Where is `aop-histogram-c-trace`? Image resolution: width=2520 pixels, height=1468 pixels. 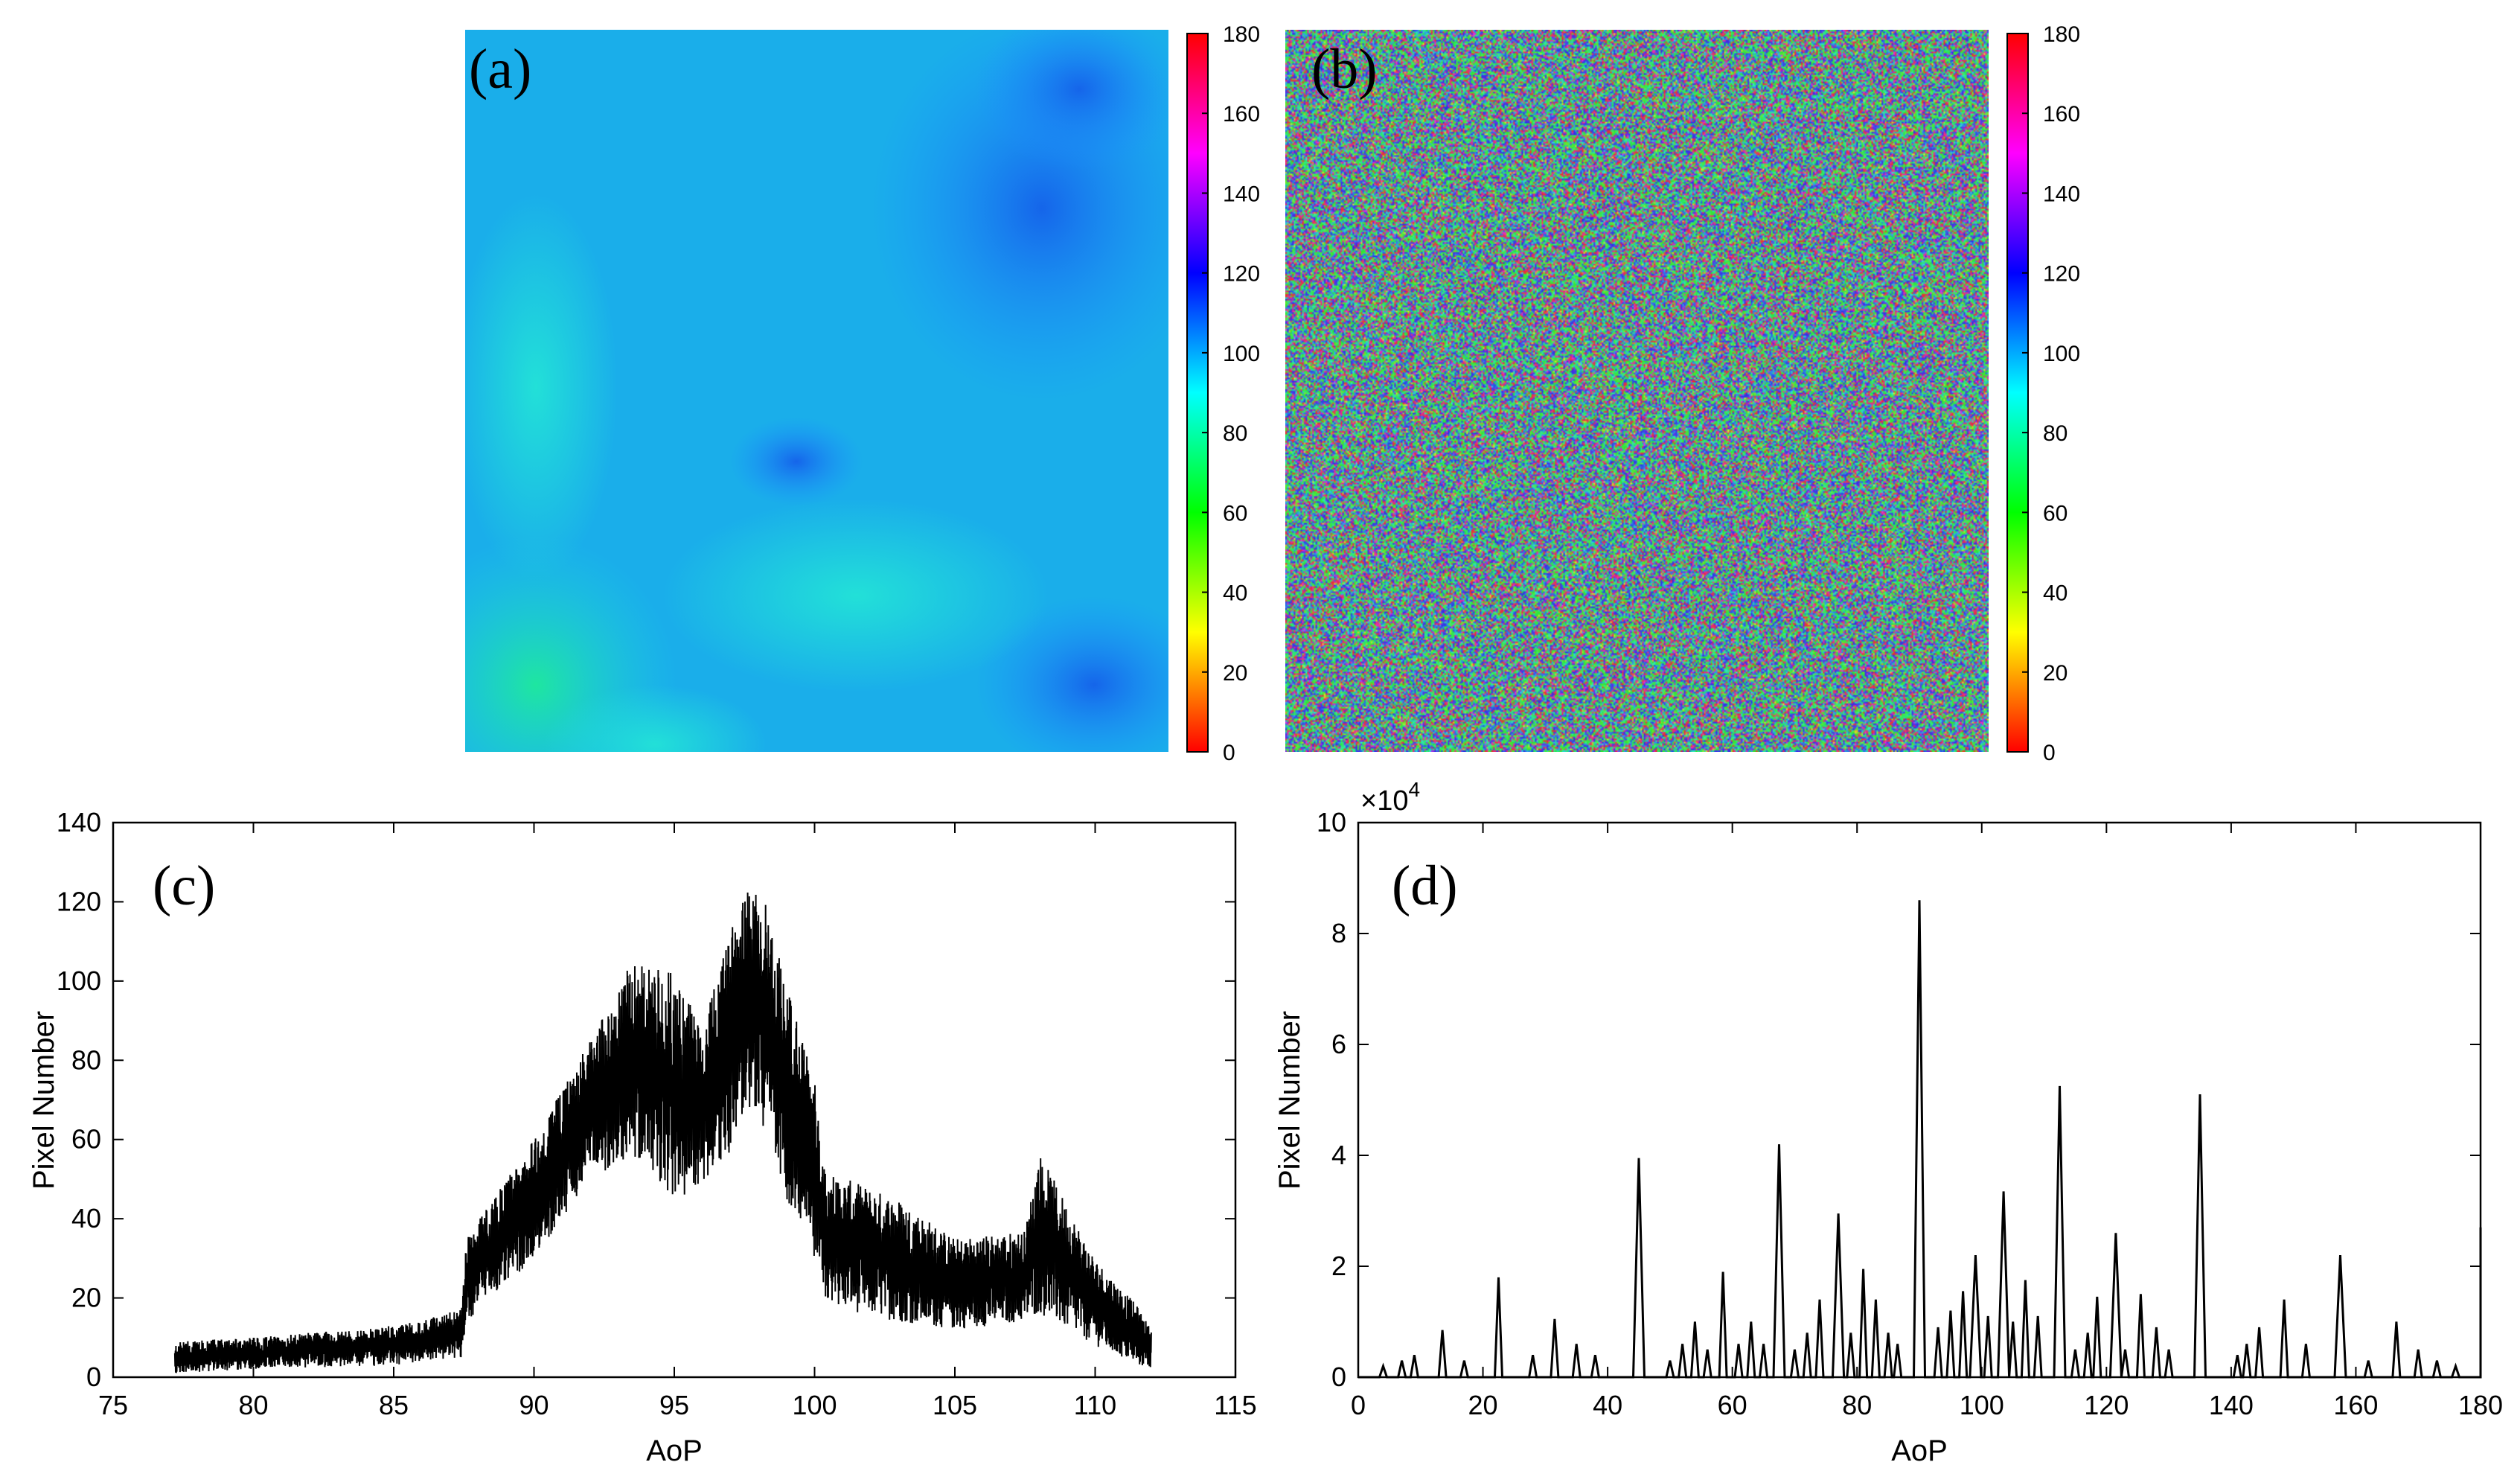
aop-histogram-c-trace is located at coordinates (662, 1132).